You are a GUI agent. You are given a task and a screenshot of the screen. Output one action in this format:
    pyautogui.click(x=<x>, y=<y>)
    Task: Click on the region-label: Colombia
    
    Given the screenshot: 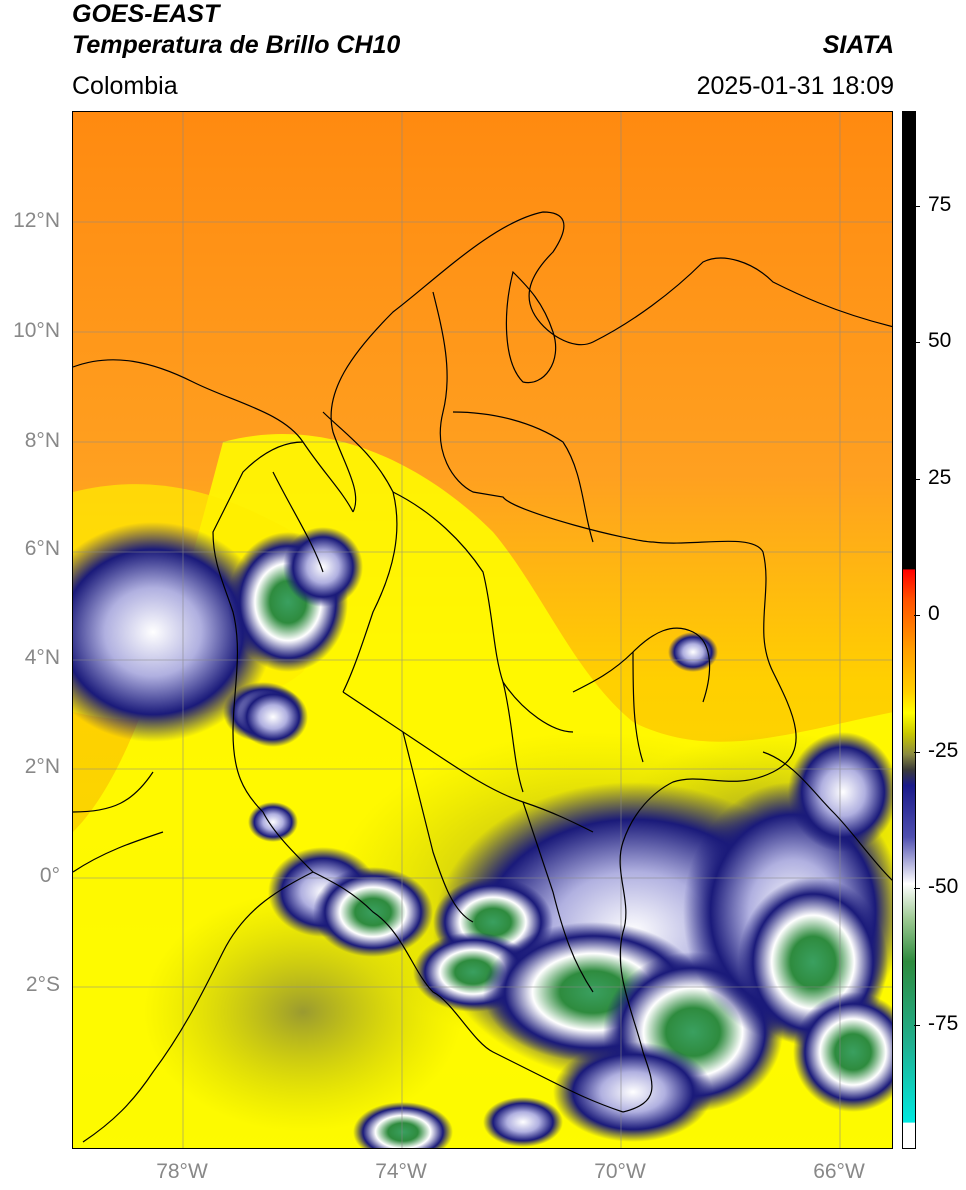 What is the action you would take?
    pyautogui.click(x=125, y=86)
    